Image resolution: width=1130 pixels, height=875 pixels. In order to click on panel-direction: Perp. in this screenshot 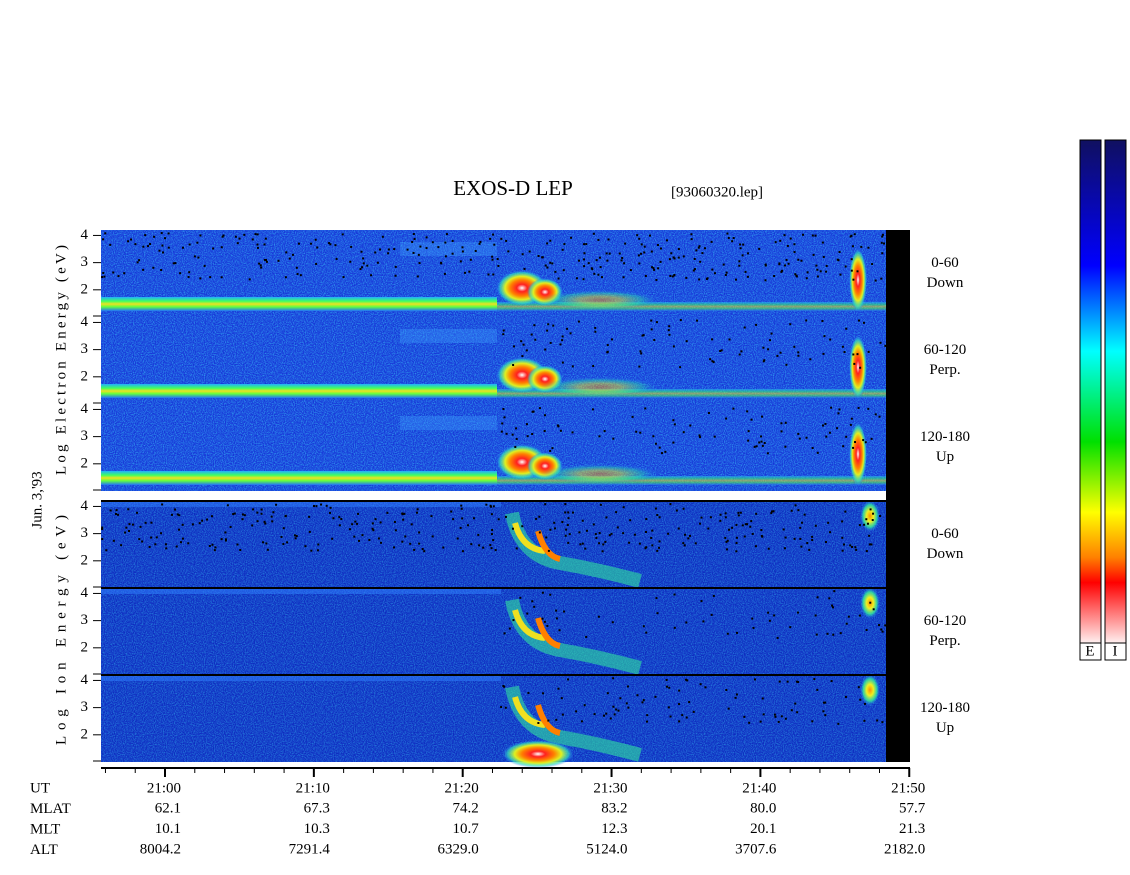, I will do `click(944, 641)`.